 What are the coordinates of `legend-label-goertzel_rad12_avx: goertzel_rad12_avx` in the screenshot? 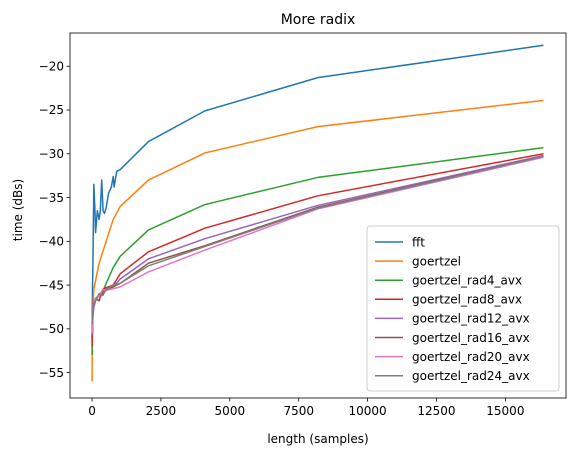 It's located at (471, 319).